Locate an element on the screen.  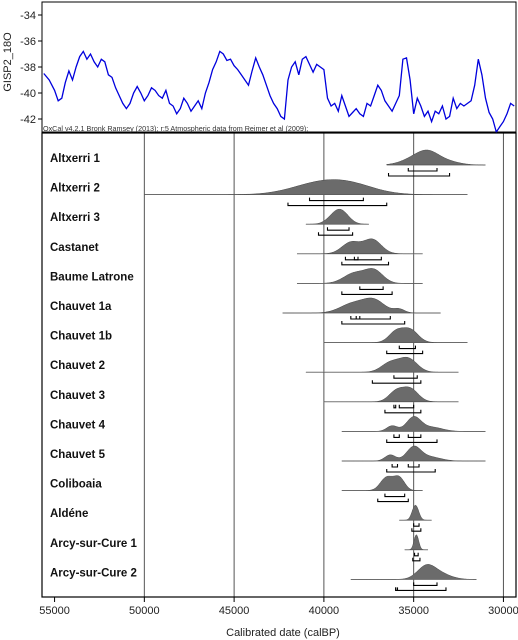
x-tick-label: 50000 is located at coordinates (144, 611).